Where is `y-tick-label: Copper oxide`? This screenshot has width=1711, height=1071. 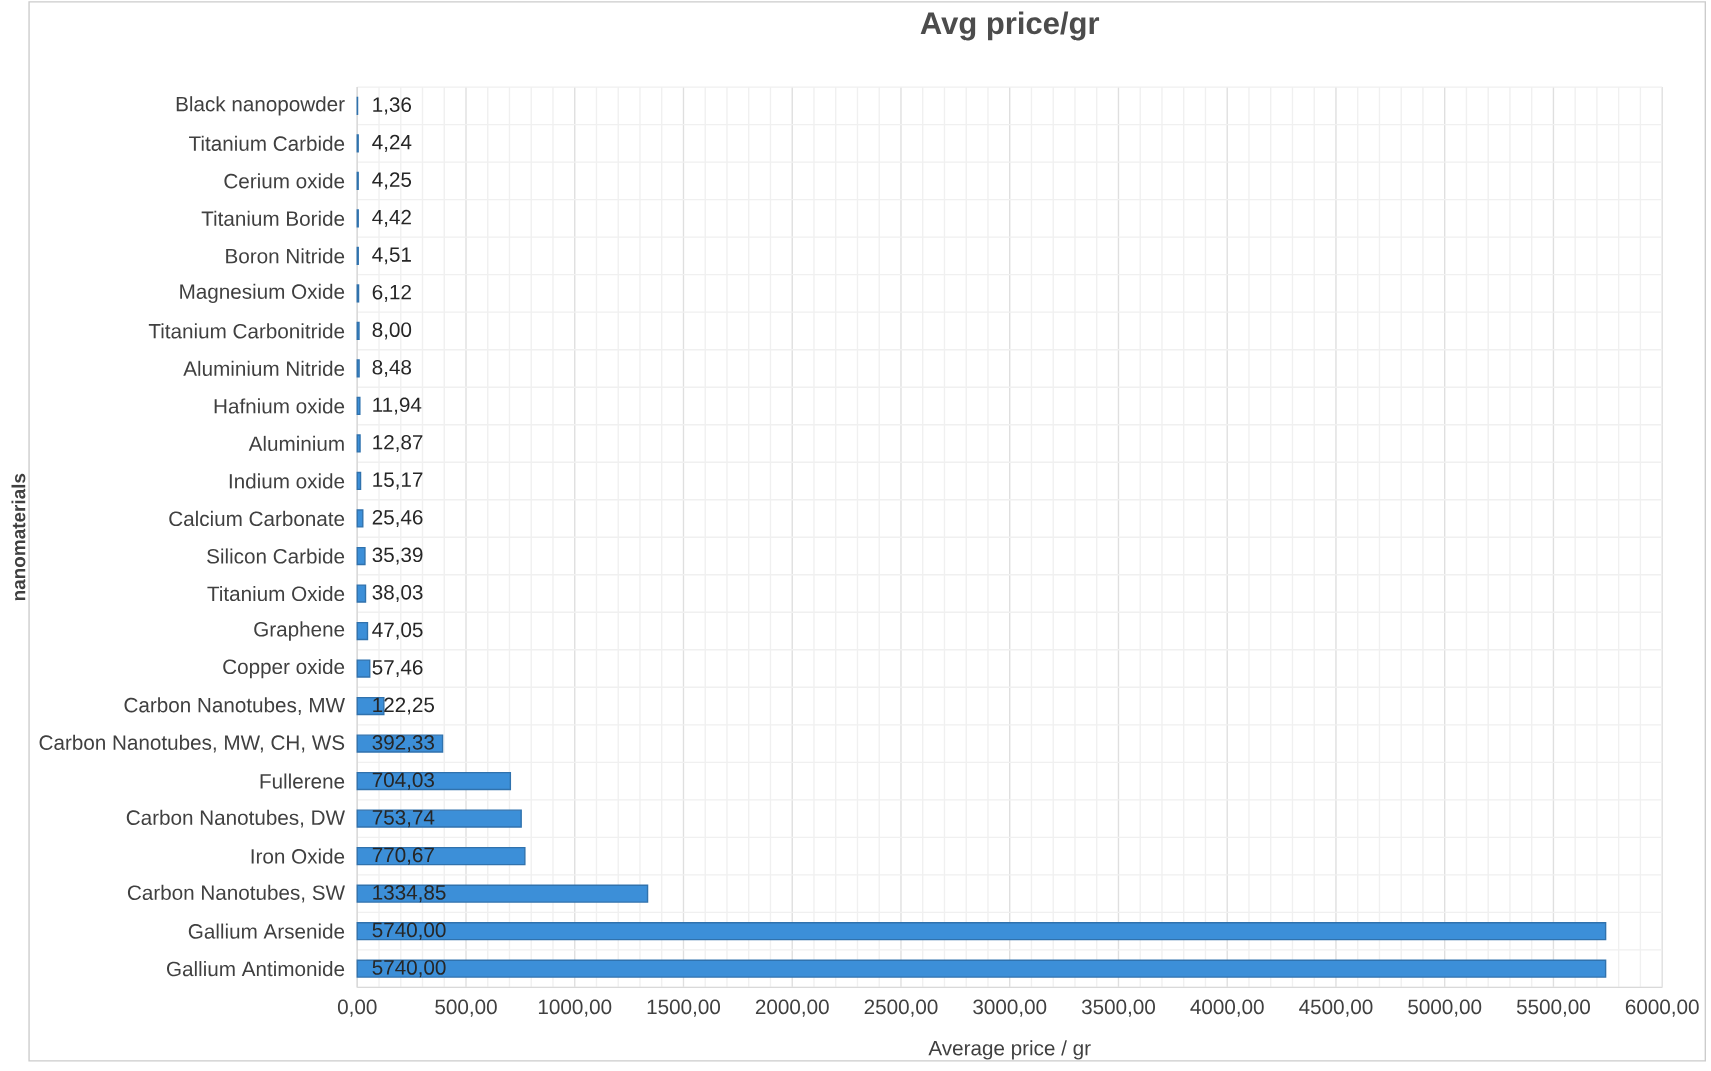 y-tick-label: Copper oxide is located at coordinates (284, 668).